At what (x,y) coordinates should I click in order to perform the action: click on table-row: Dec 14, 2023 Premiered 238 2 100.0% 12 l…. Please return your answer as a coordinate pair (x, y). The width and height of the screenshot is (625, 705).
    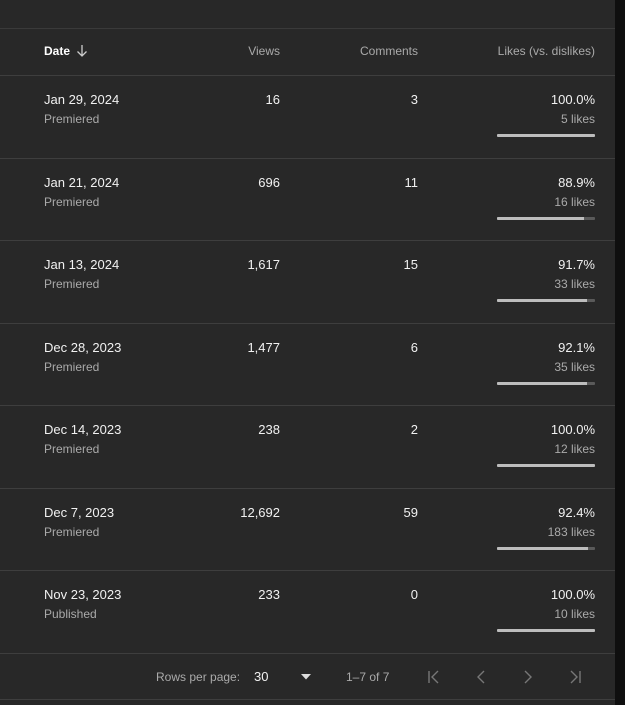
    Looking at the image, I should click on (307, 447).